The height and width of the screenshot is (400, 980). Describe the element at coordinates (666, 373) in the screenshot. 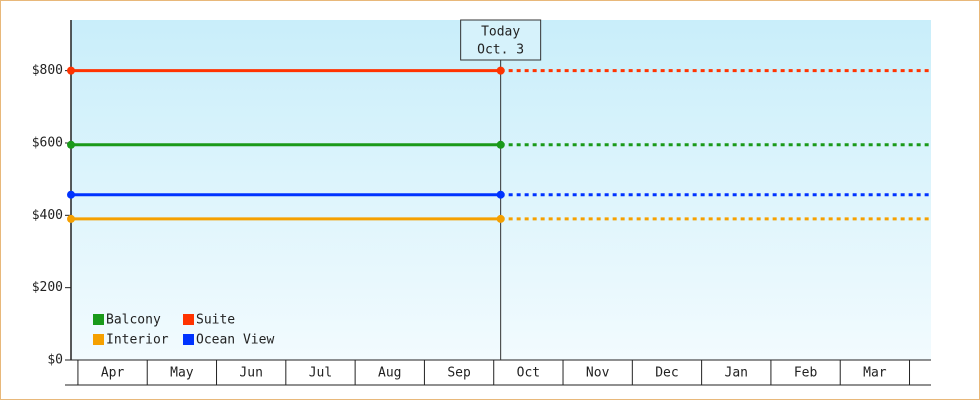

I see `x-tick-label: Dec` at that location.